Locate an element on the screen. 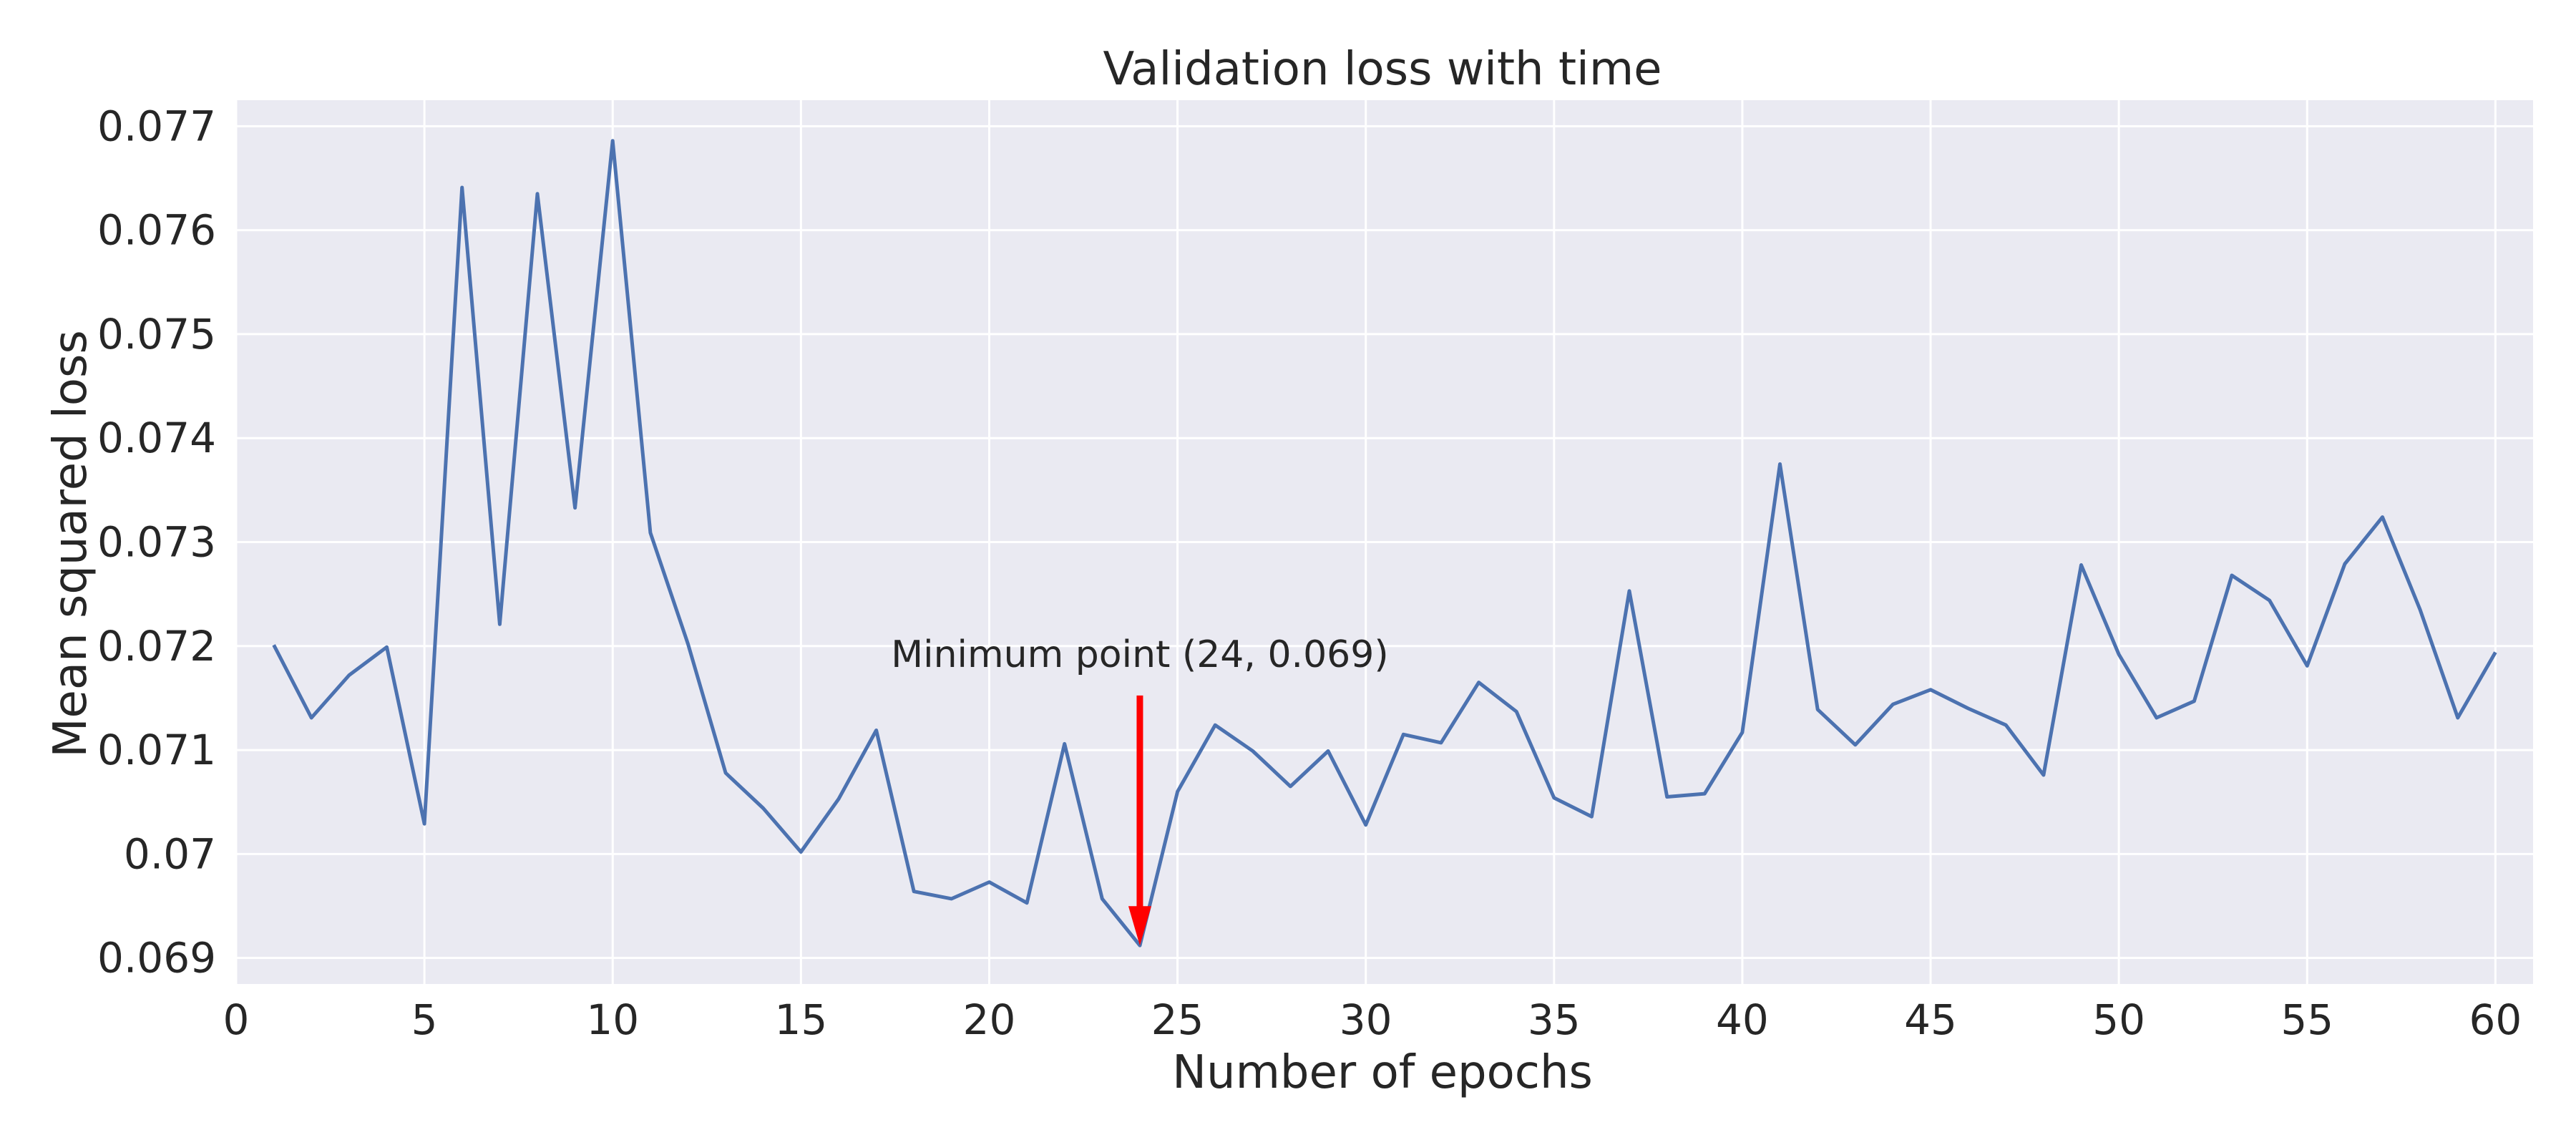 The height and width of the screenshot is (1145, 2576). y-tick-label: 0.076 is located at coordinates (156, 230).